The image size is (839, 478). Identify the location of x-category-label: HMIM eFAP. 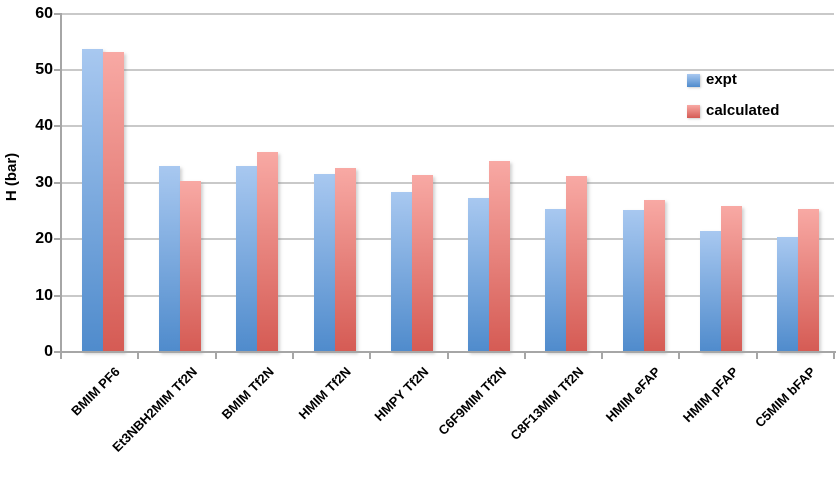
(633, 394).